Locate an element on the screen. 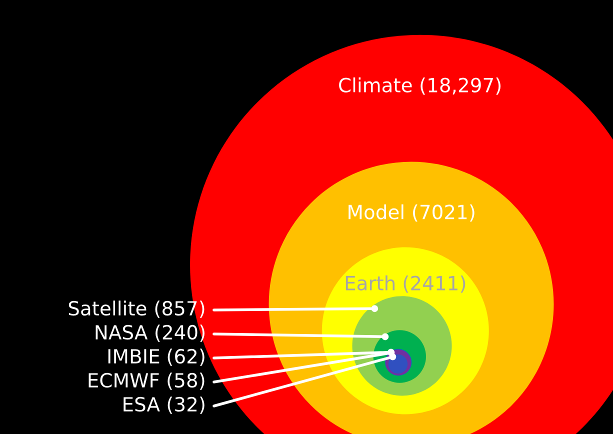 This screenshot has width=613, height=434. category-label: ECMWF is located at coordinates (123, 380).